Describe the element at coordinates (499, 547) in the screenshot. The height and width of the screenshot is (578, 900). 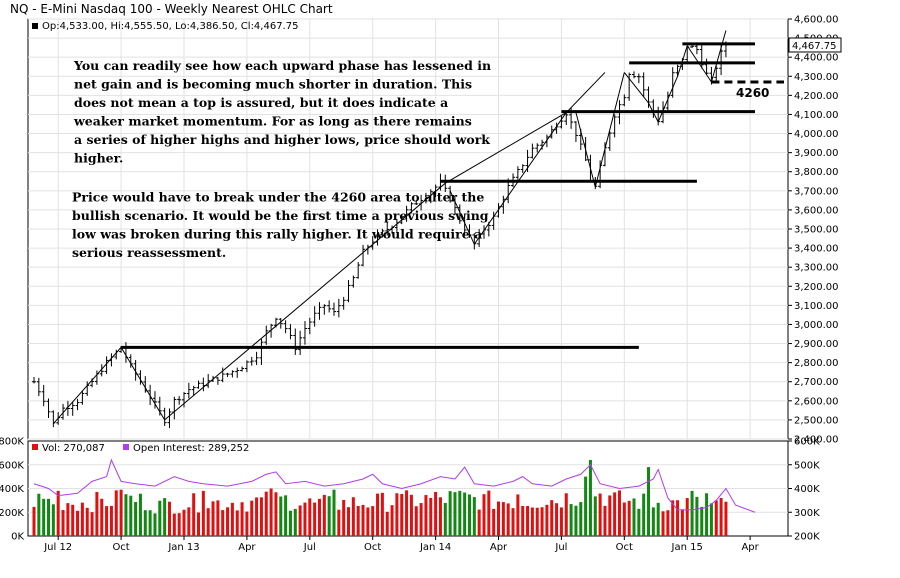
I see `time-tick-label: Apr` at that location.